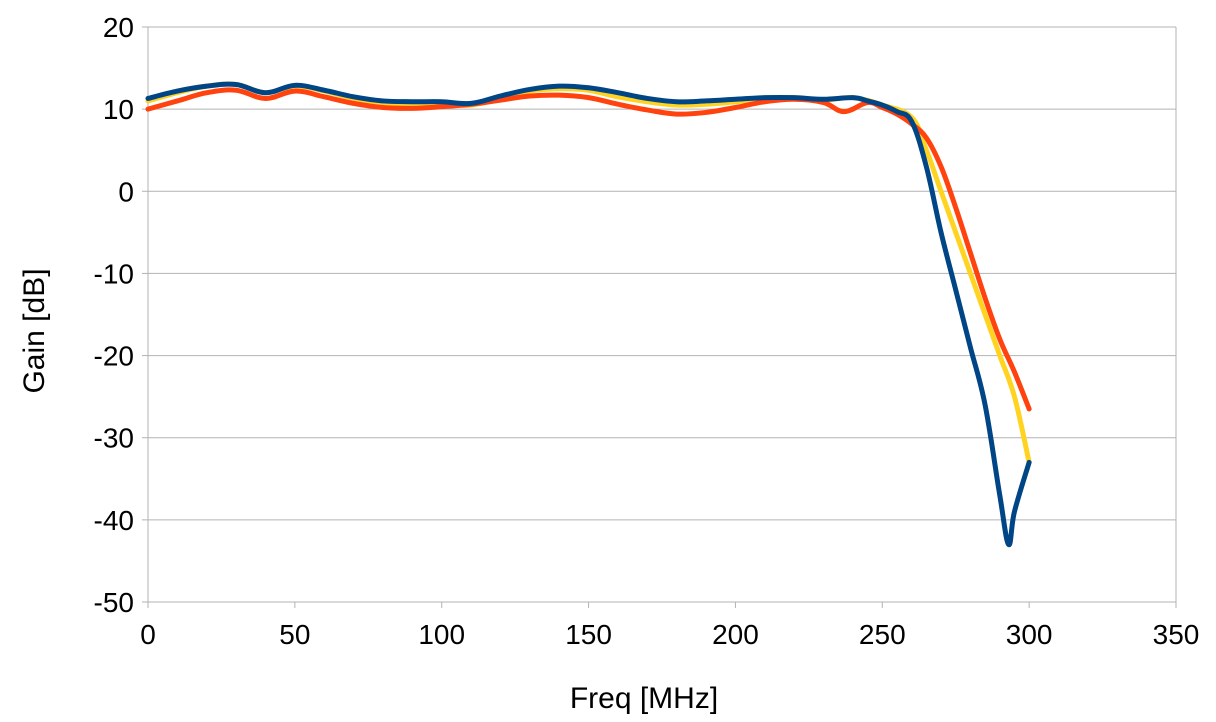  What do you see at coordinates (114, 438) in the screenshot?
I see `y-tick-label: -30` at bounding box center [114, 438].